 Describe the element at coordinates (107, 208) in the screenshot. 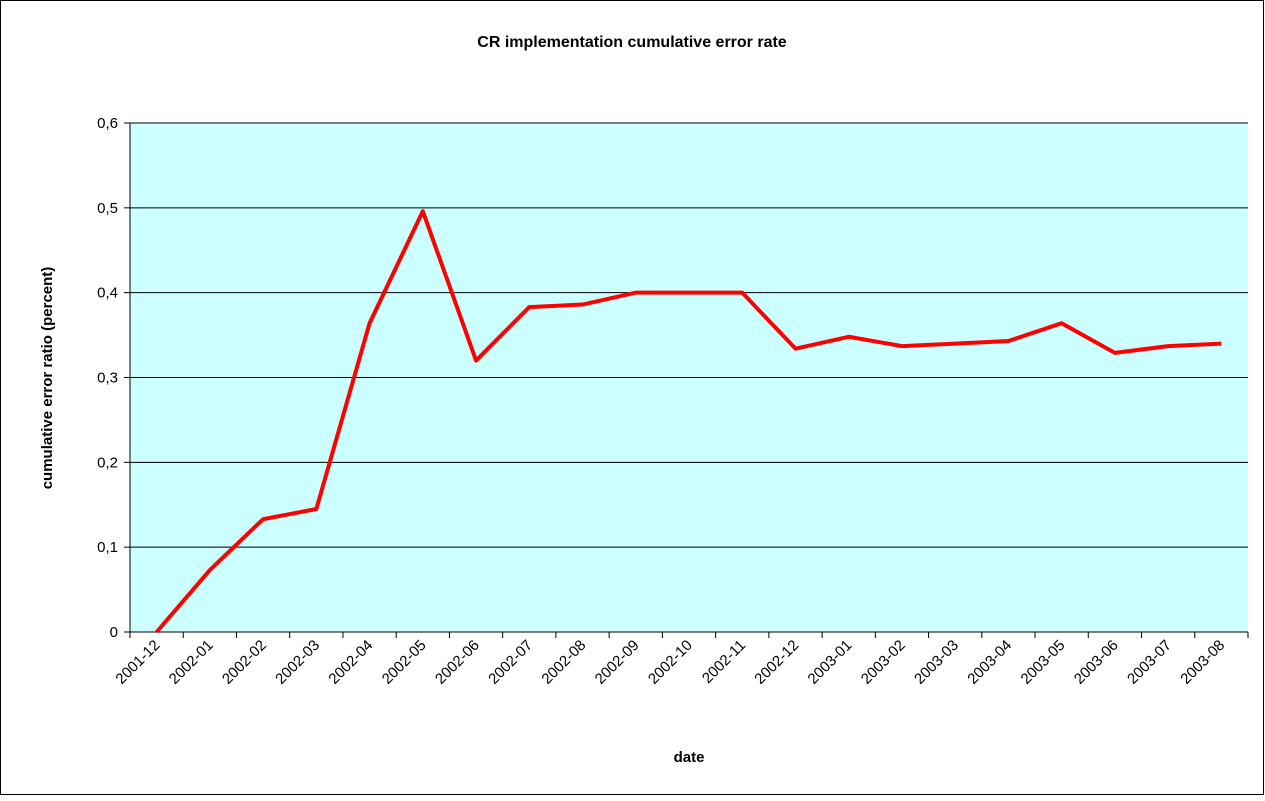

I see `y-tick-label: 0,5` at that location.